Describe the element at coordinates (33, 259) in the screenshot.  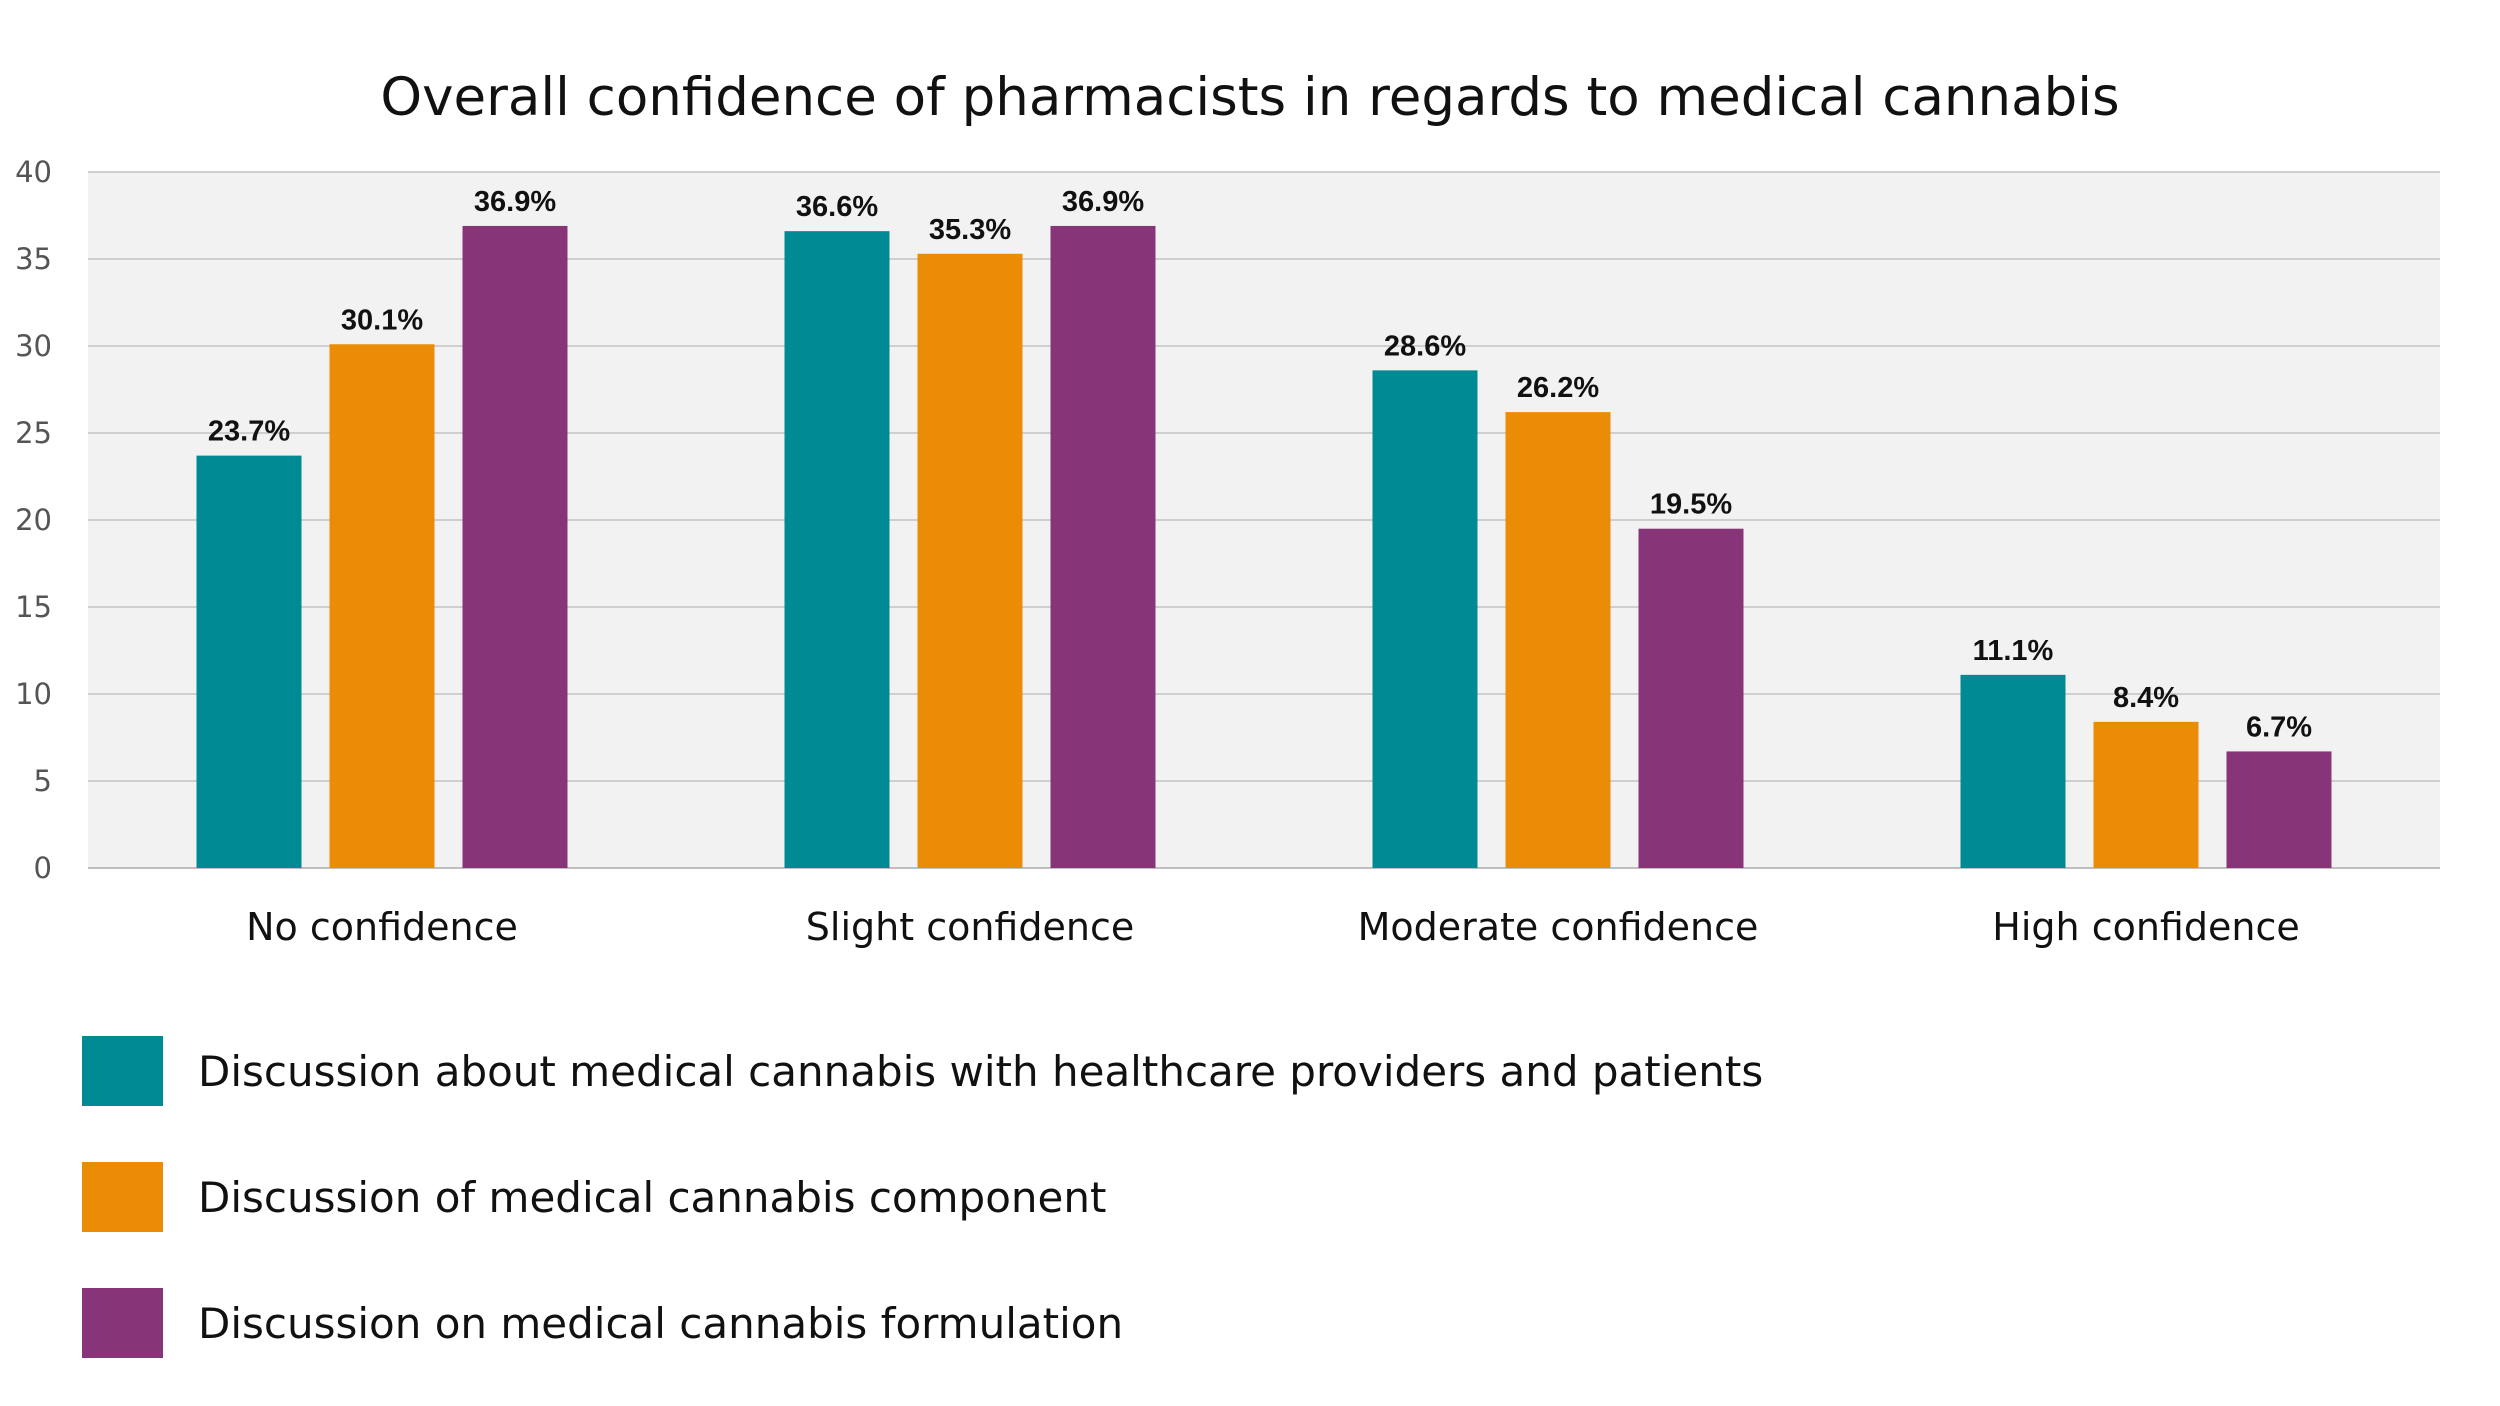
I see `y-tick-label: 35` at that location.